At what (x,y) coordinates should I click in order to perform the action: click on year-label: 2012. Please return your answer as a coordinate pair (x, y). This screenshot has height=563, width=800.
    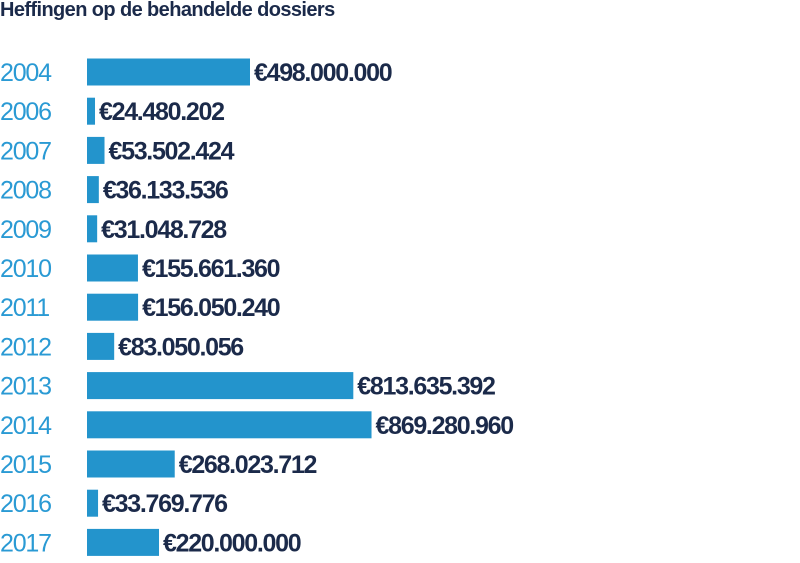
    Looking at the image, I should click on (25, 347).